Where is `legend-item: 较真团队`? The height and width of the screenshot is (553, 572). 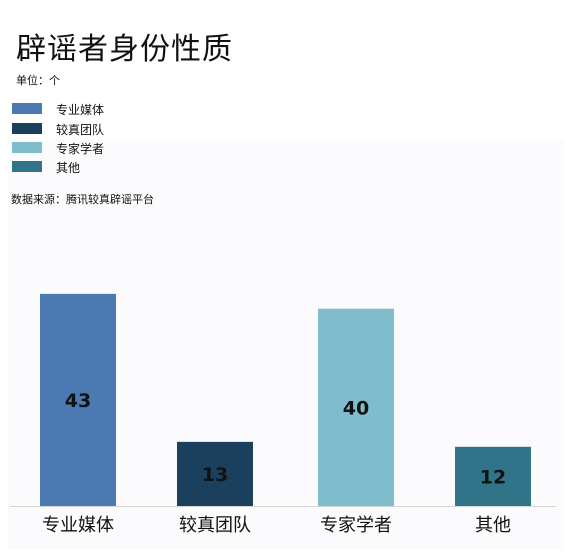
legend-item: 较真团队 is located at coordinates (112, 129).